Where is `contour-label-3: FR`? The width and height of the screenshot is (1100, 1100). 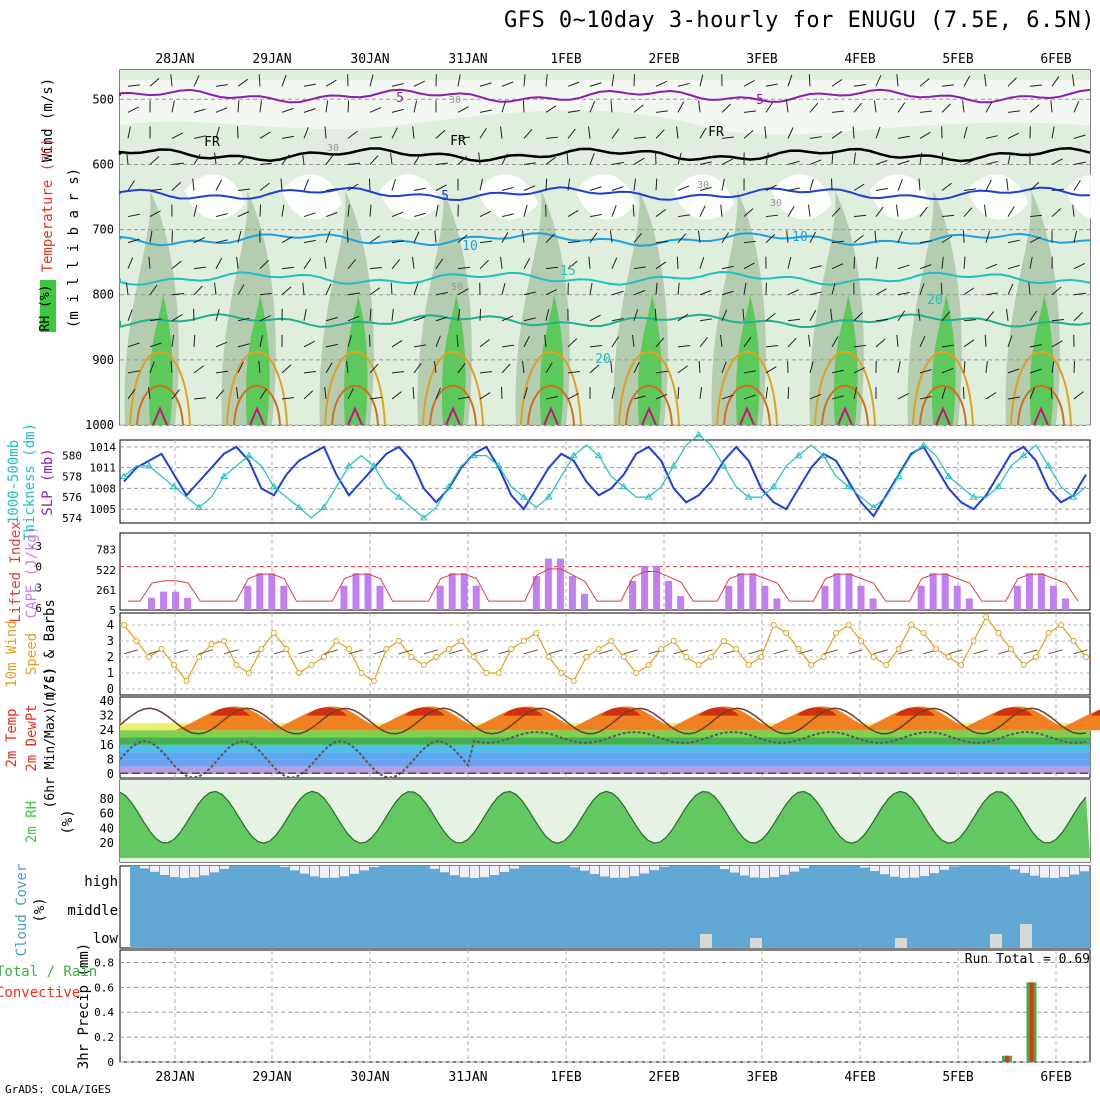
contour-label-3: FR is located at coordinates (458, 141).